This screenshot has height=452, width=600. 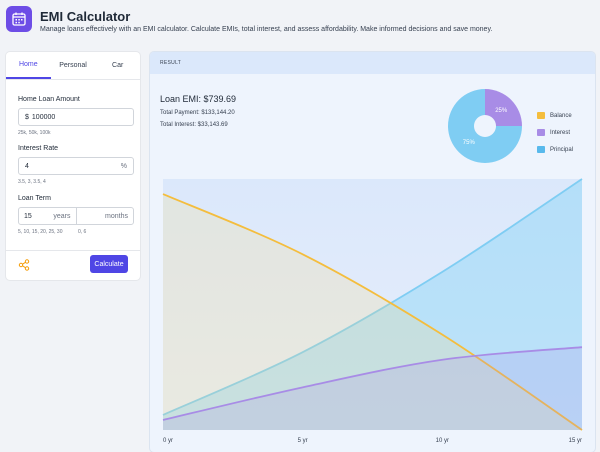 What do you see at coordinates (562, 149) in the screenshot?
I see `legend-label-principal: Principal` at bounding box center [562, 149].